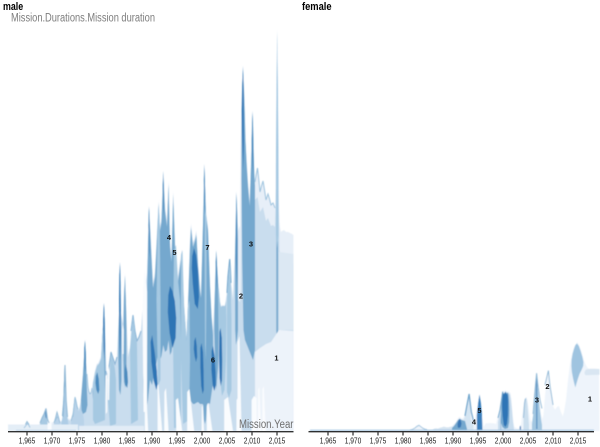 The height and width of the screenshot is (447, 600). I want to click on svg-text: Mission.Year, so click(266, 425).